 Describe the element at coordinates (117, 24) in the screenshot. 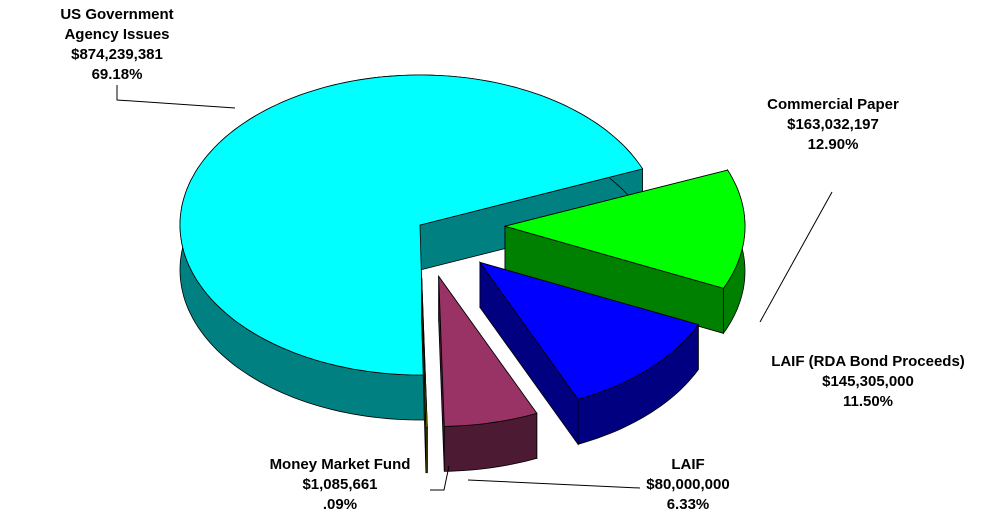

I see `slice-name: US Government Agency Issues` at that location.